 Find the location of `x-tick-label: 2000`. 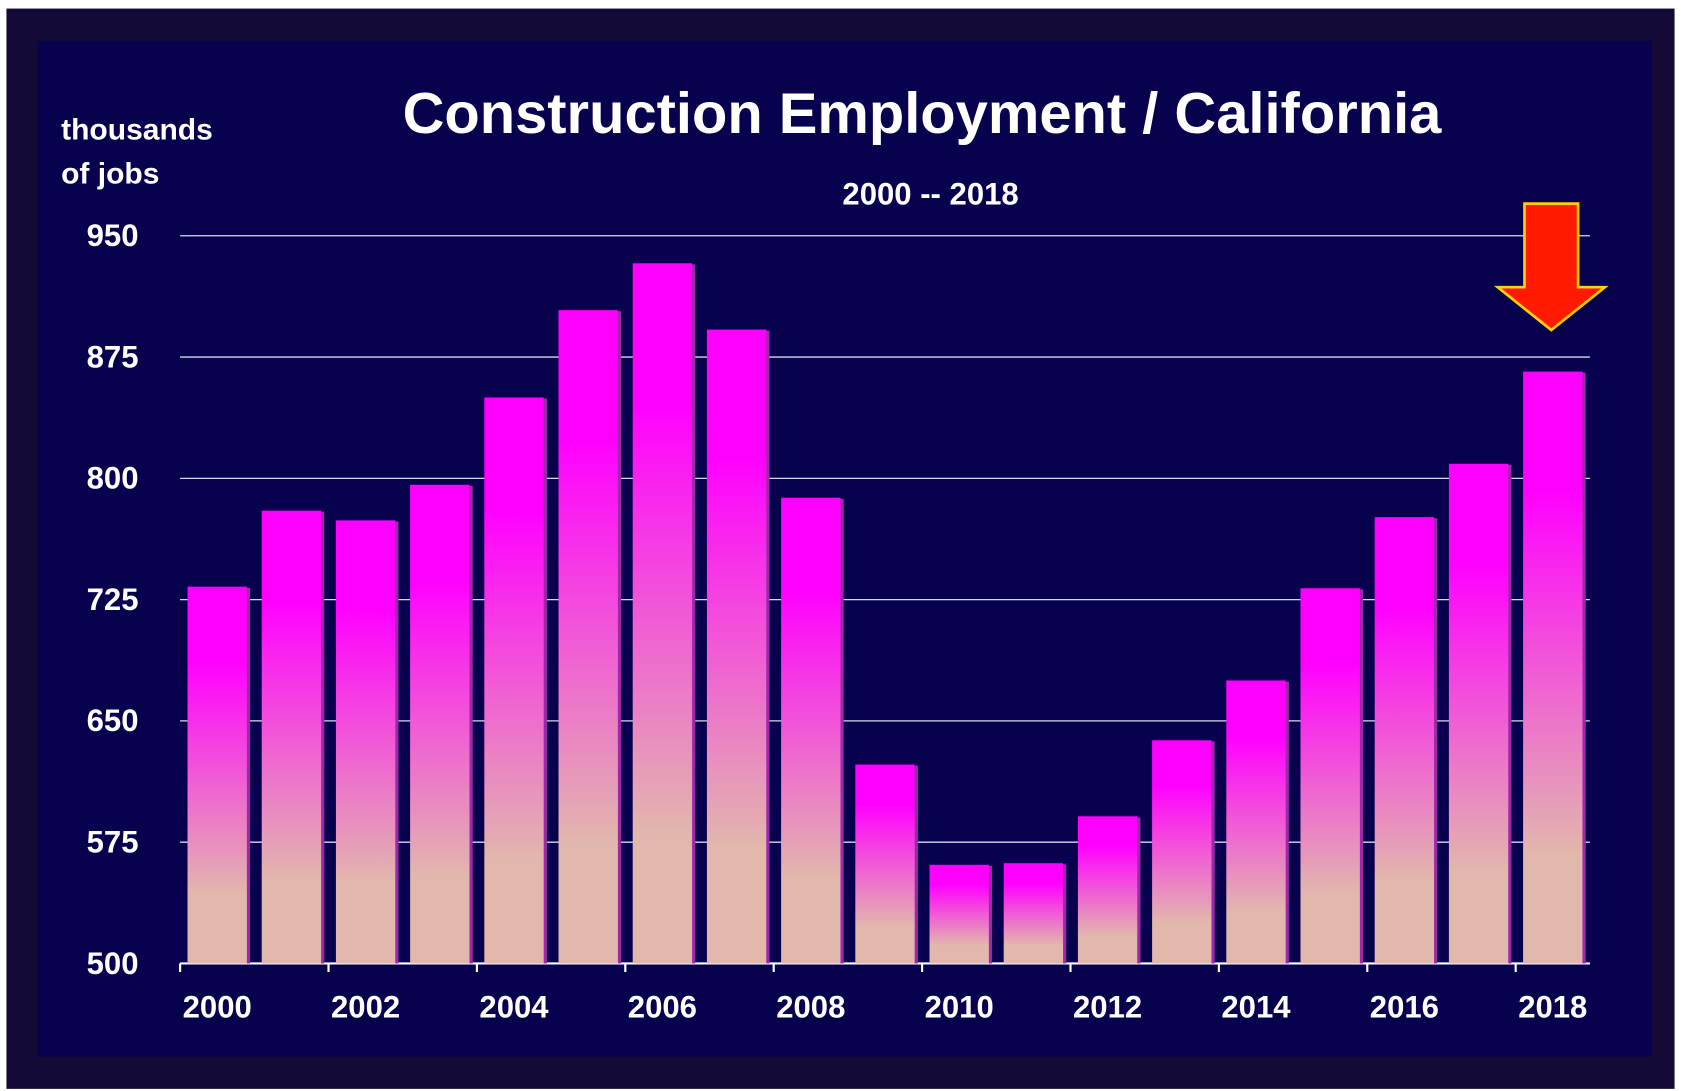

x-tick-label: 2000 is located at coordinates (217, 1007).